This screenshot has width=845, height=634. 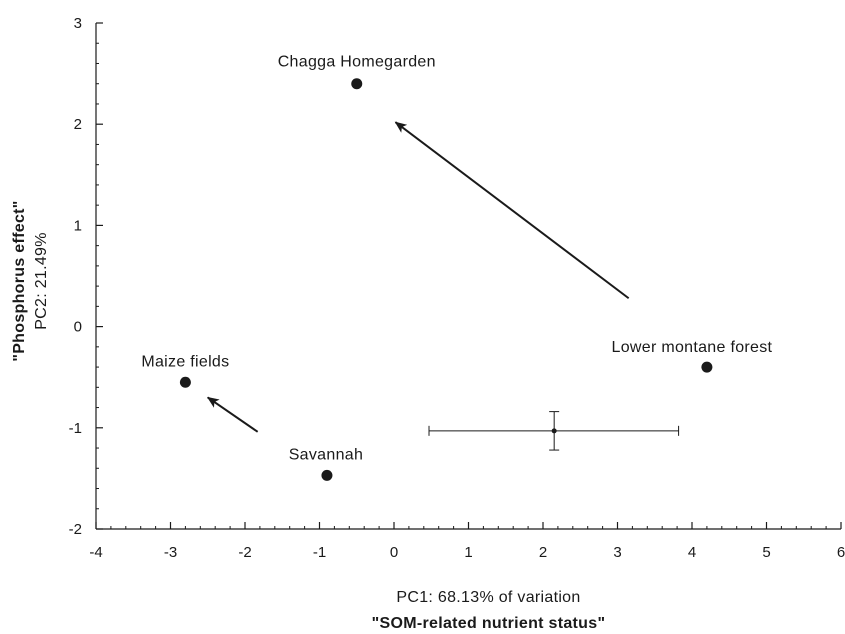 I want to click on data-point-label: Lower montane forest, so click(x=692, y=347).